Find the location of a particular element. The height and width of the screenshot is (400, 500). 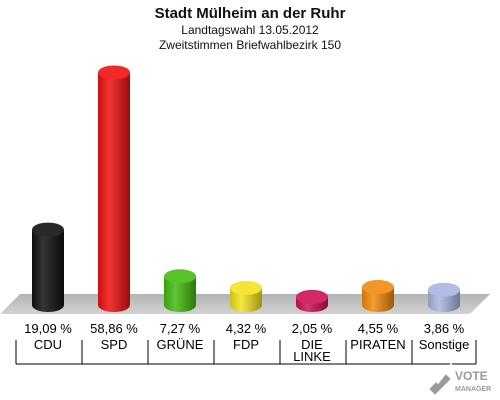

category-label-die-linke-line2: LINKE is located at coordinates (312, 356).